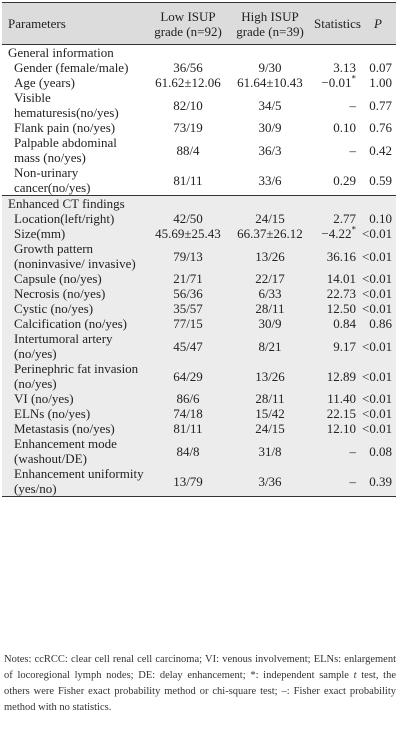 This screenshot has width=400, height=737. I want to click on row-low-isup: 42/50, so click(188, 218).